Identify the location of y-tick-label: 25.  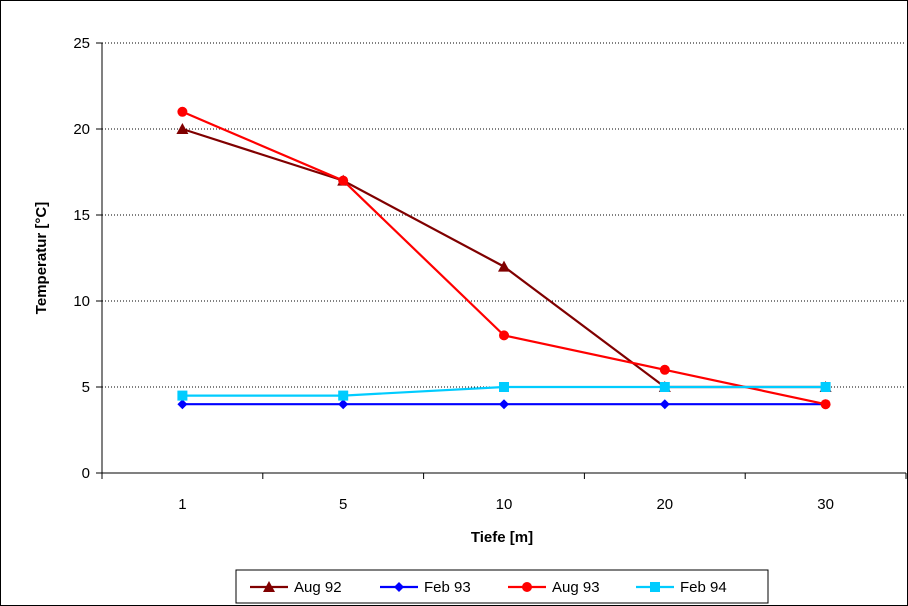
(81, 43).